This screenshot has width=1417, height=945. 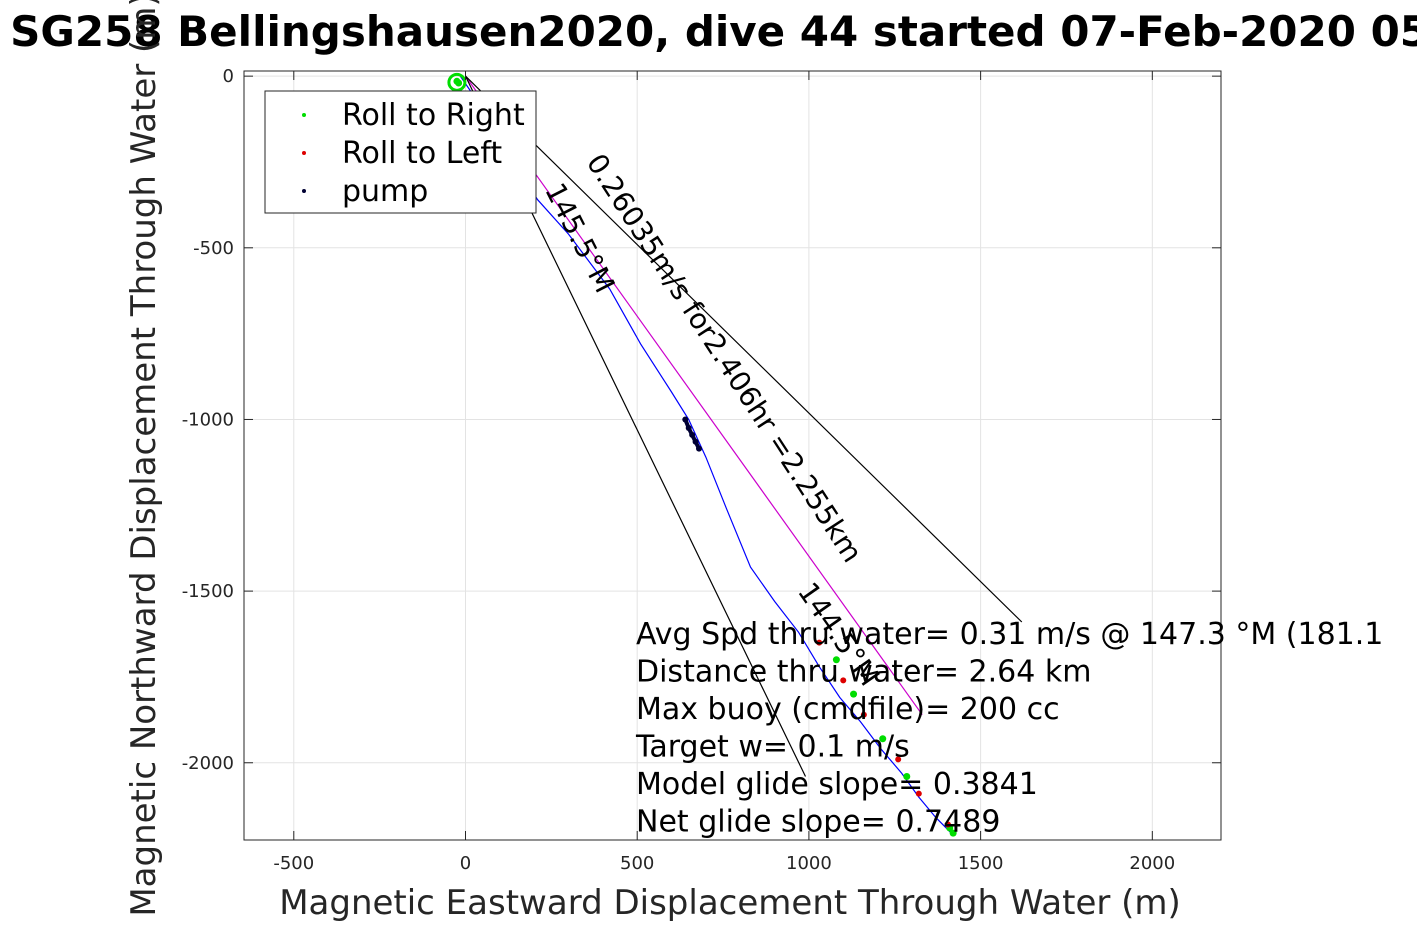 I want to click on x-tick-label: -500, so click(x=293, y=863).